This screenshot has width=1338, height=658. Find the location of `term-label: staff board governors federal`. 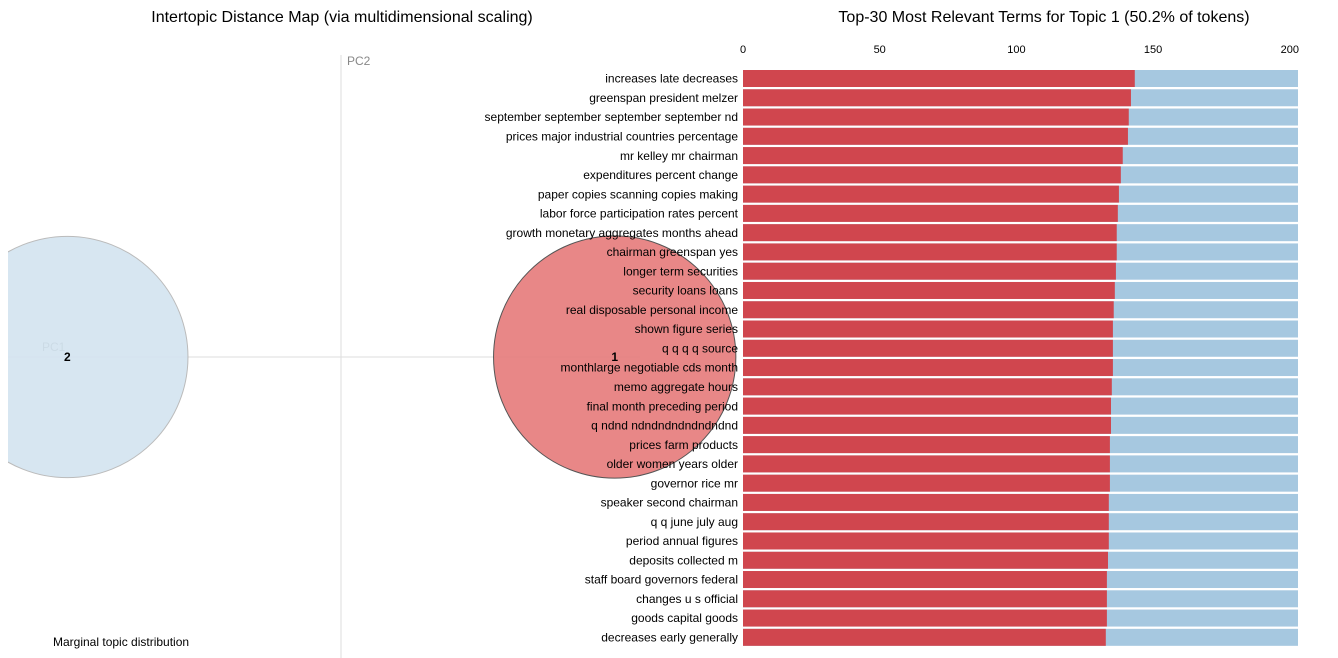

term-label: staff board governors federal is located at coordinates (661, 580).